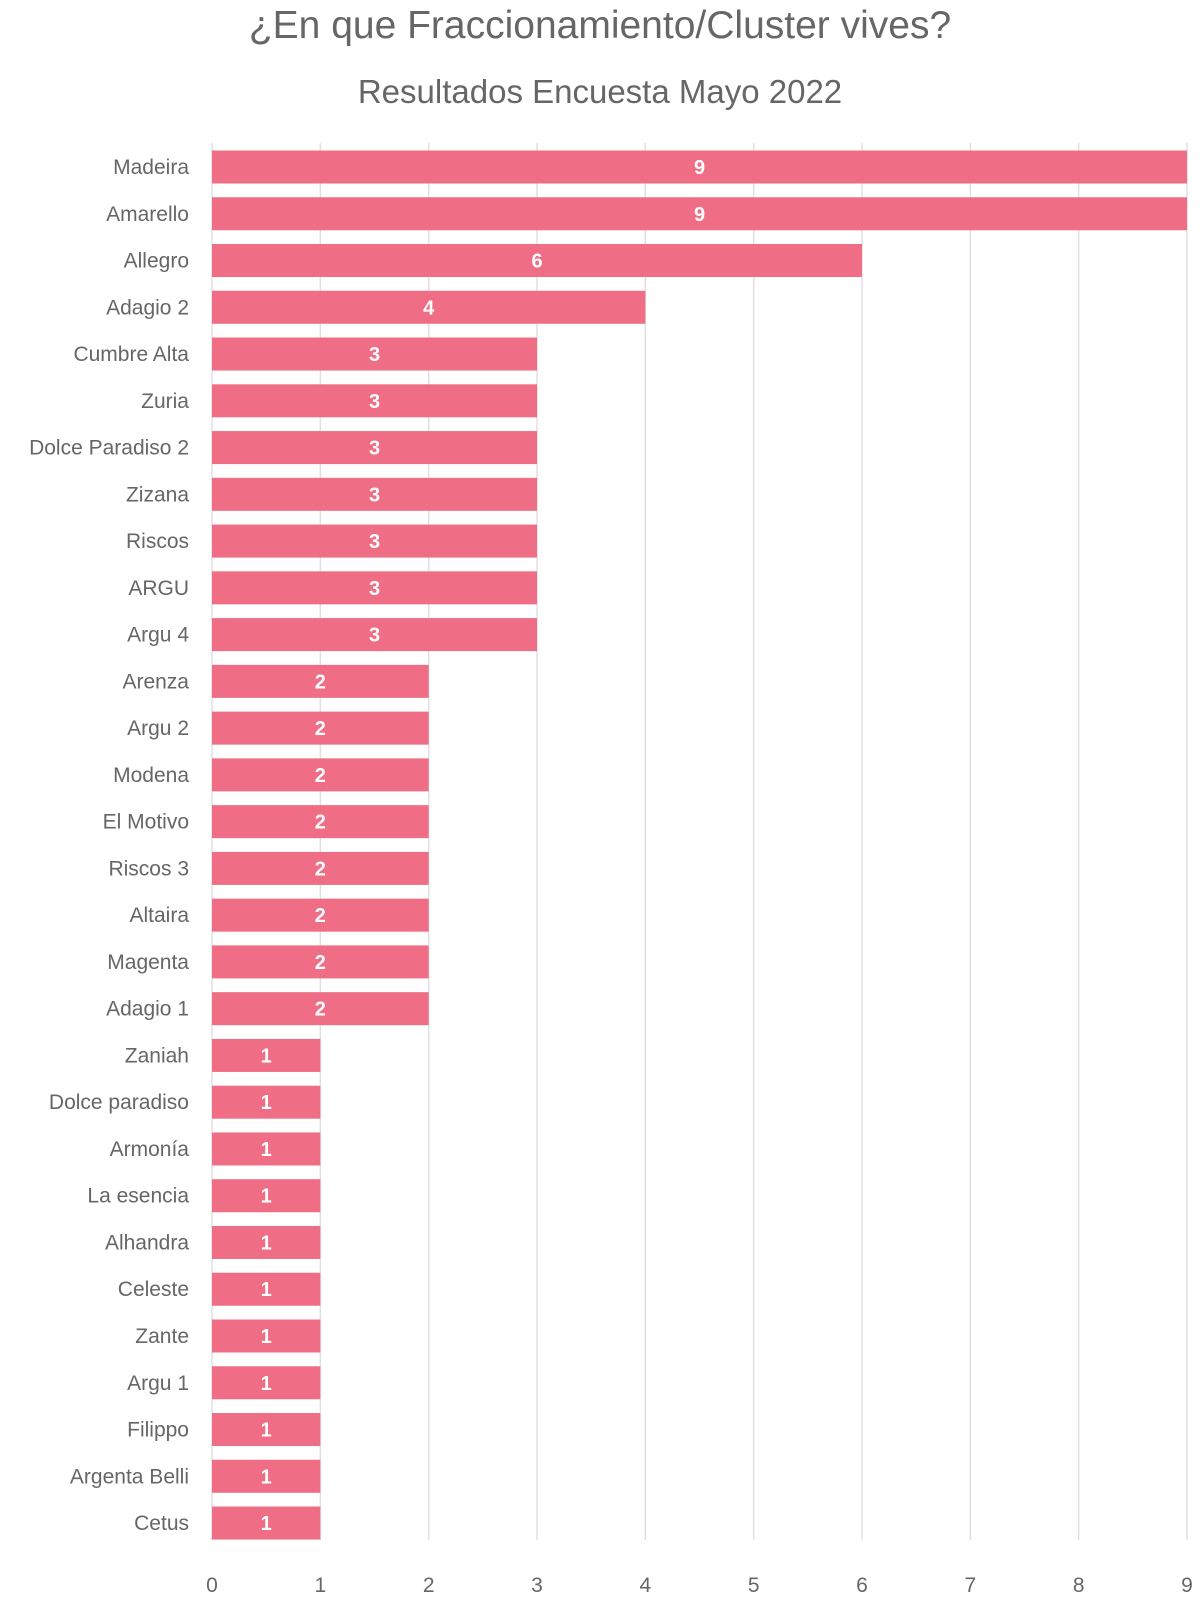 Image resolution: width=1200 pixels, height=1600 pixels. I want to click on data-label-9: 3, so click(374, 589).